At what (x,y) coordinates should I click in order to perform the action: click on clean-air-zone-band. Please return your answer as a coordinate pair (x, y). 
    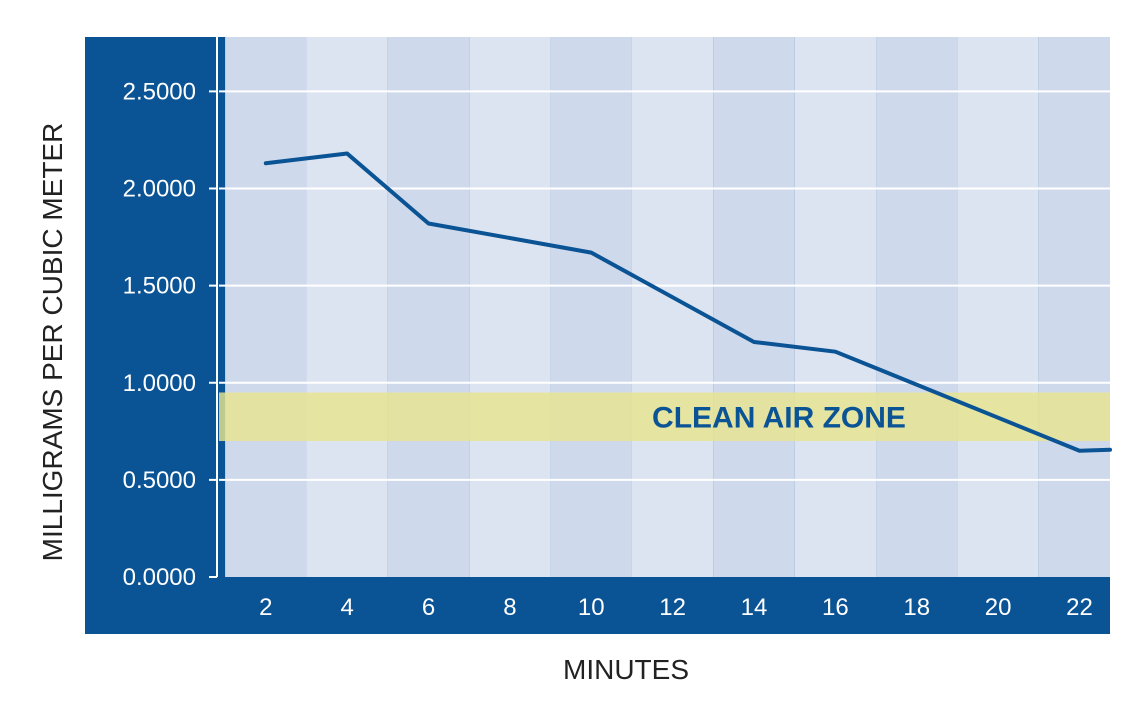
    Looking at the image, I should click on (664, 417).